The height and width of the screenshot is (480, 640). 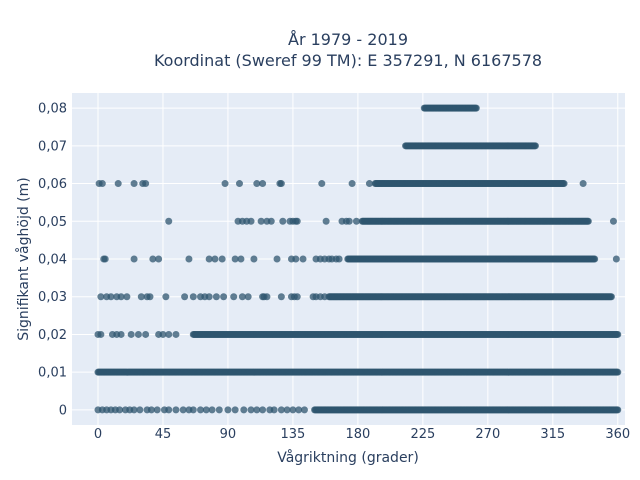 I want to click on x-tick-label: 45, so click(x=163, y=434).